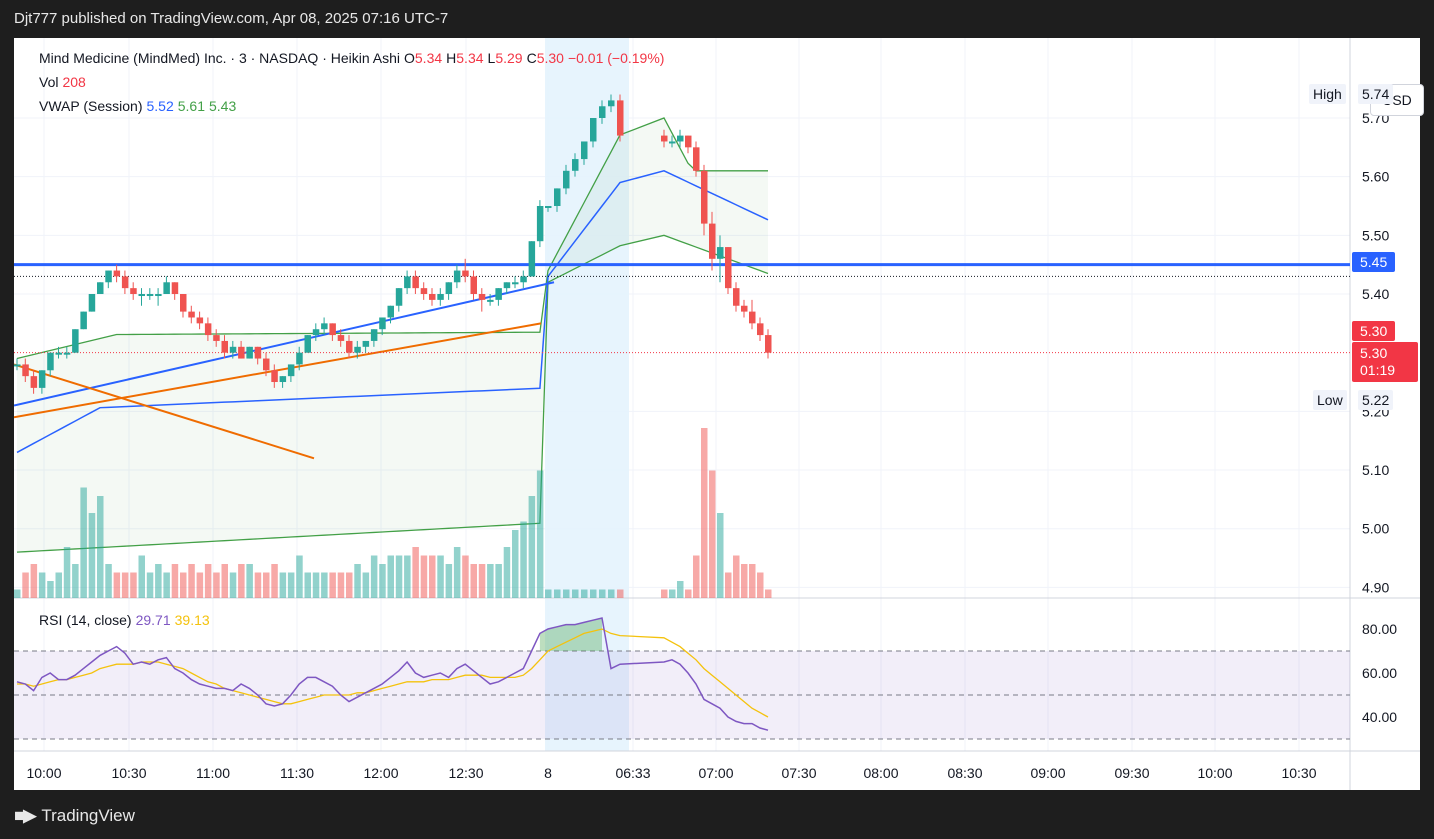 This screenshot has width=1434, height=839. I want to click on vwap-lower-value: 5.43, so click(222, 106).